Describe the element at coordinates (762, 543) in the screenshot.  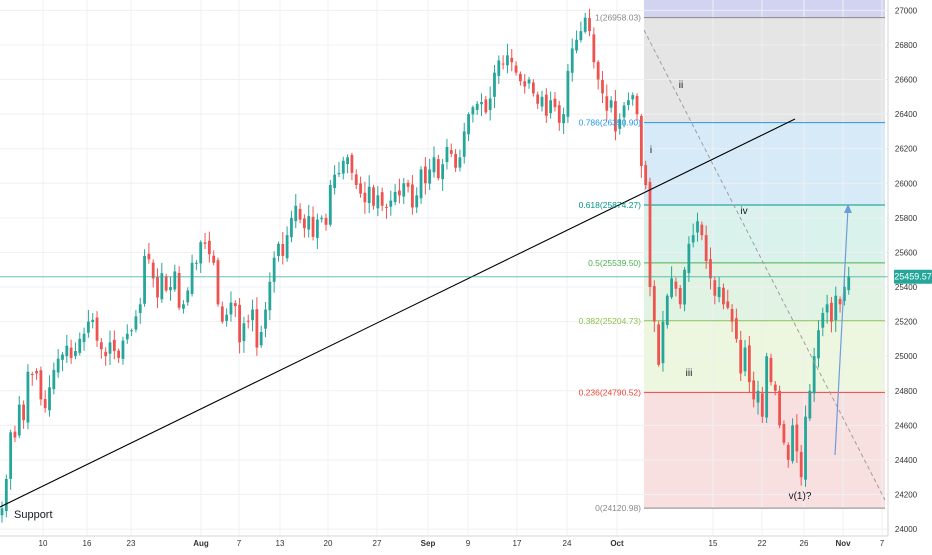
I see `time-tick-label: 22` at that location.